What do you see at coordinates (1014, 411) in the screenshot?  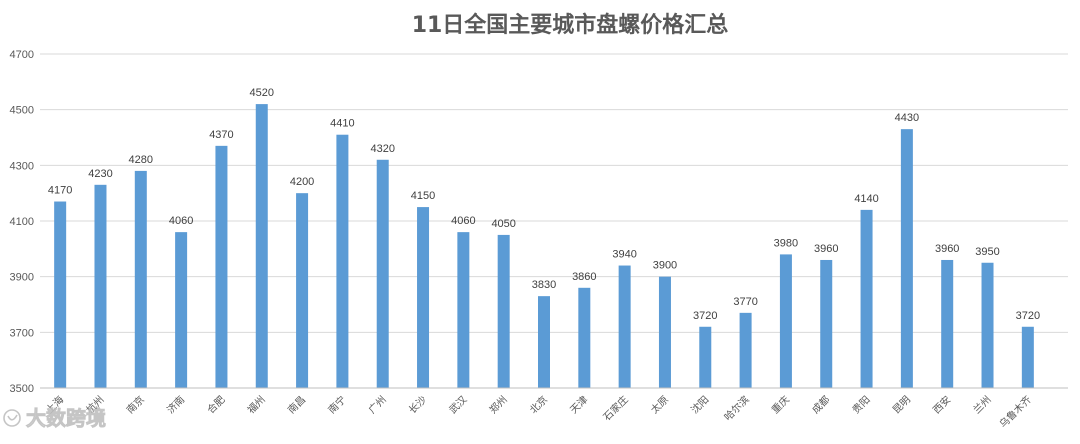 I see `x-tick-label: 乌鲁木齐` at bounding box center [1014, 411].